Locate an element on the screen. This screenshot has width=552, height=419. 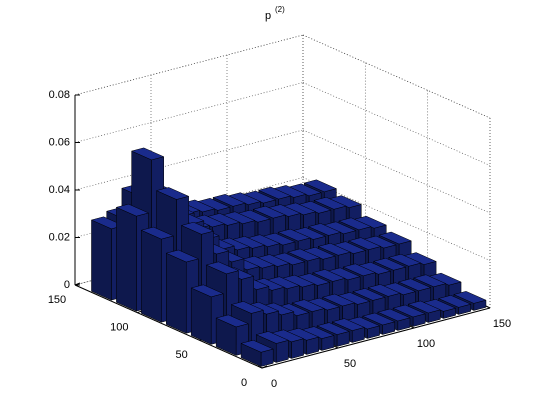
z-tick-label: 0.06 is located at coordinates (59, 142).